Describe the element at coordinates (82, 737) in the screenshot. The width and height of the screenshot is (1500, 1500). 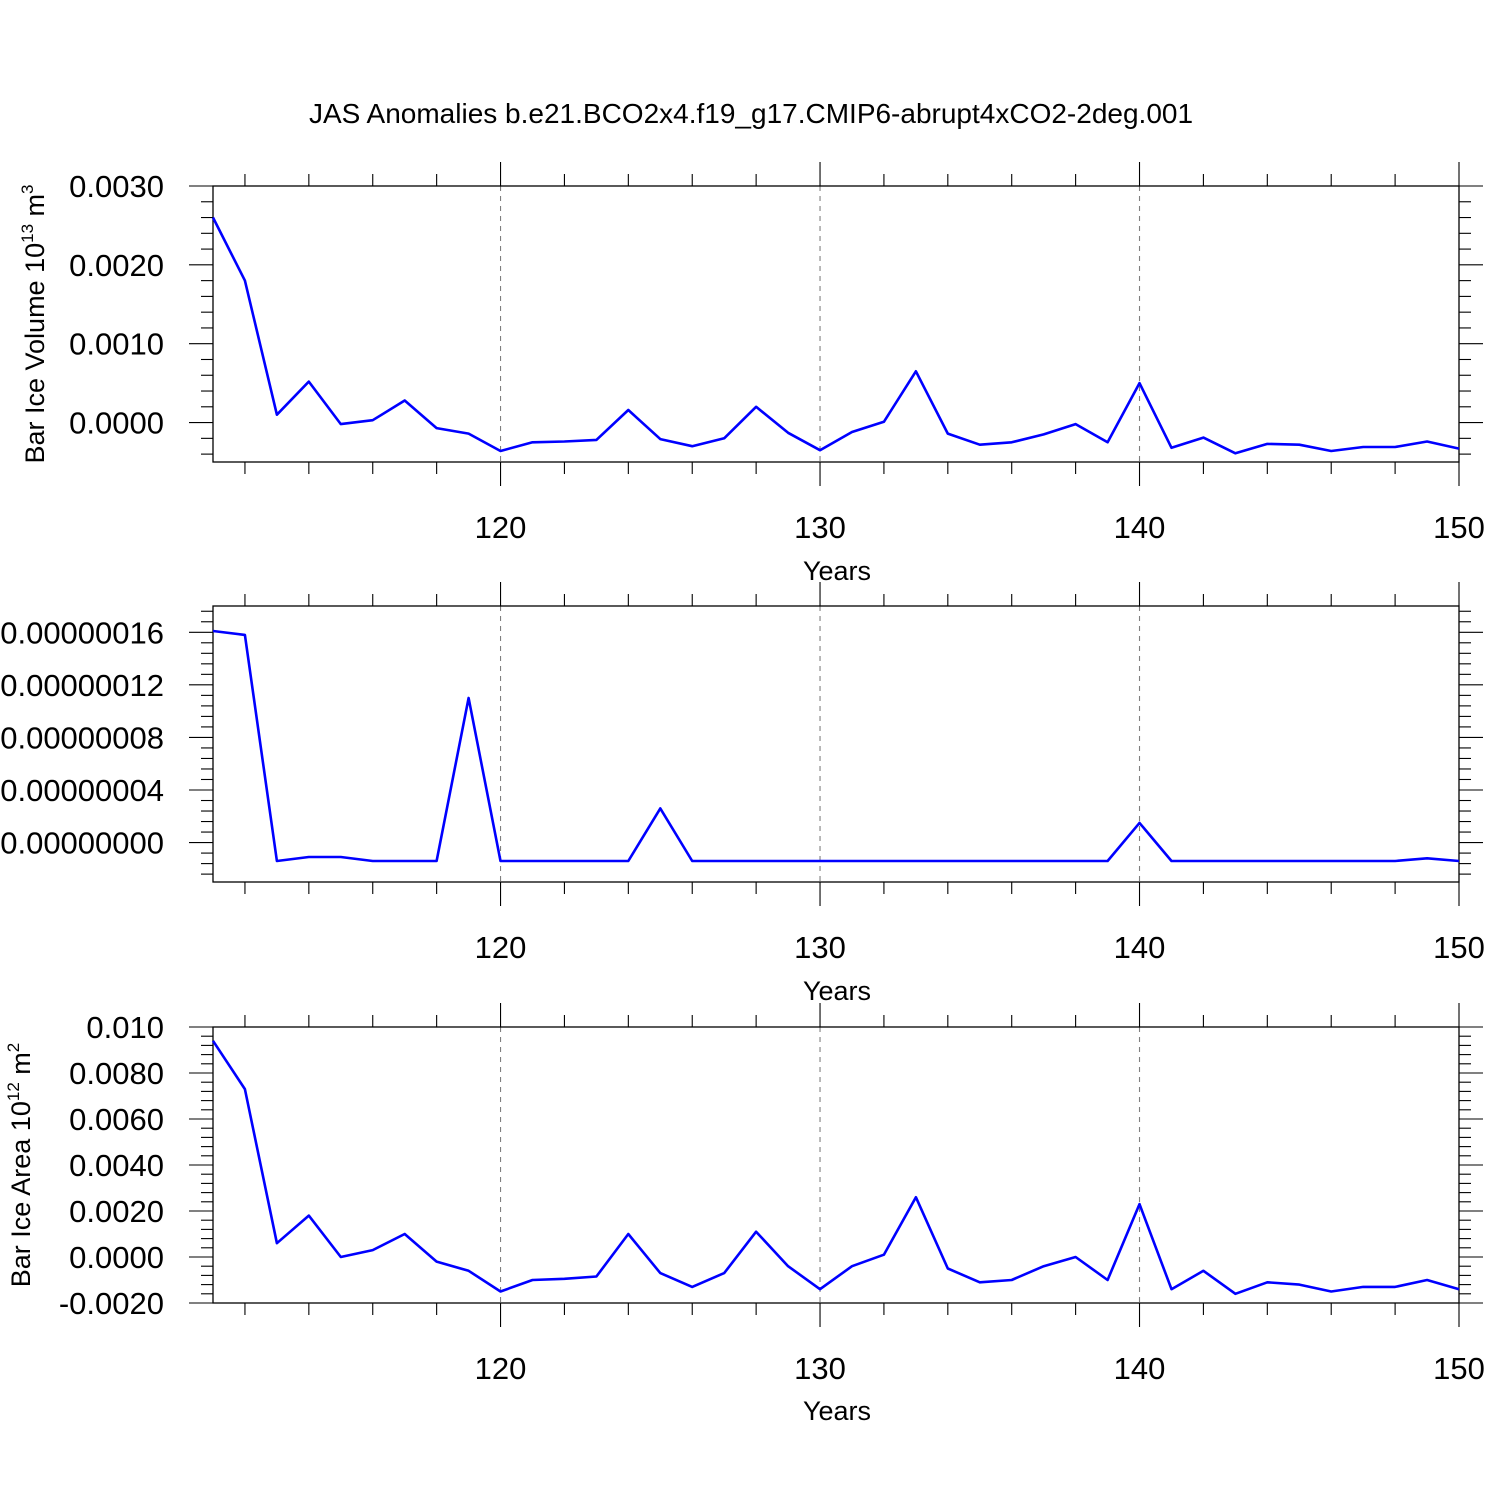
I see `y-tick-label: 0.00000008` at that location.